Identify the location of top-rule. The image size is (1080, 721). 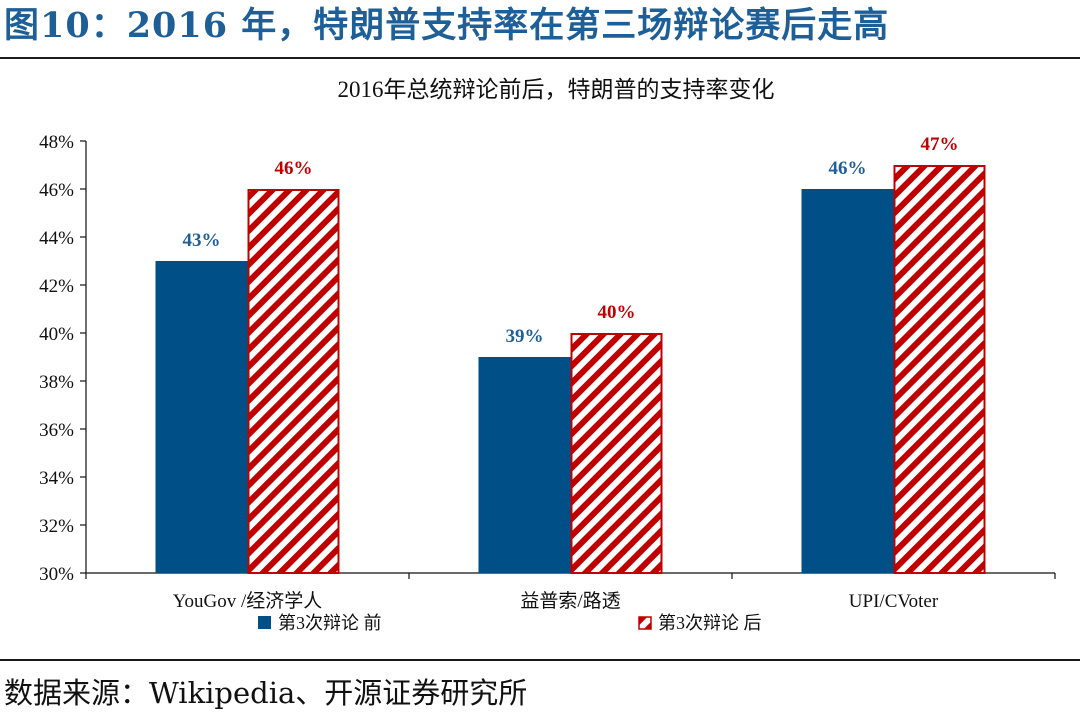
(540, 58).